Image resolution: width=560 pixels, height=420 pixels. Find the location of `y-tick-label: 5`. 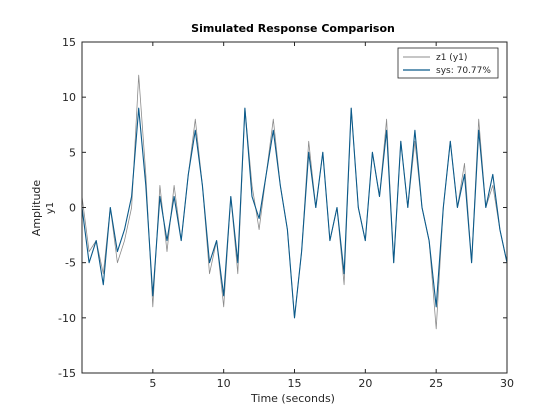

y-tick-label: 5 is located at coordinates (72, 152).